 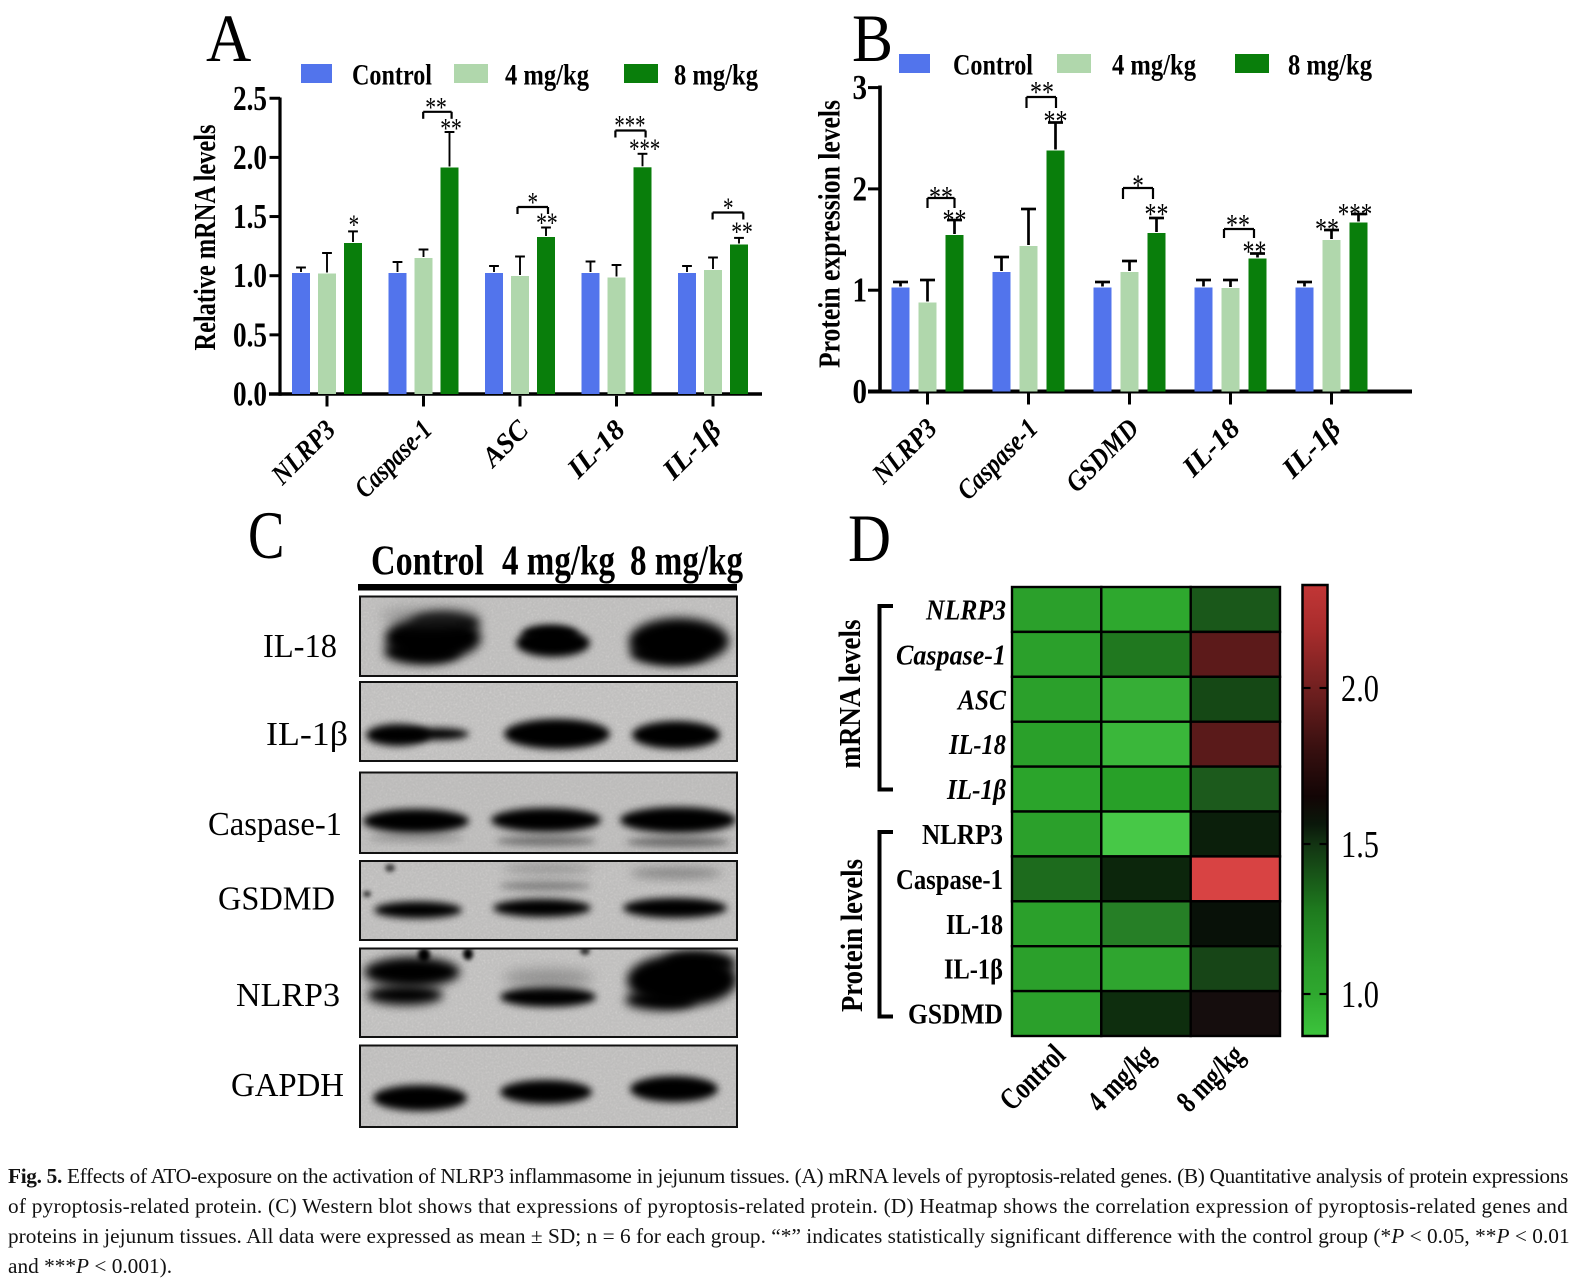 I want to click on svg-text: C, so click(x=266, y=535).